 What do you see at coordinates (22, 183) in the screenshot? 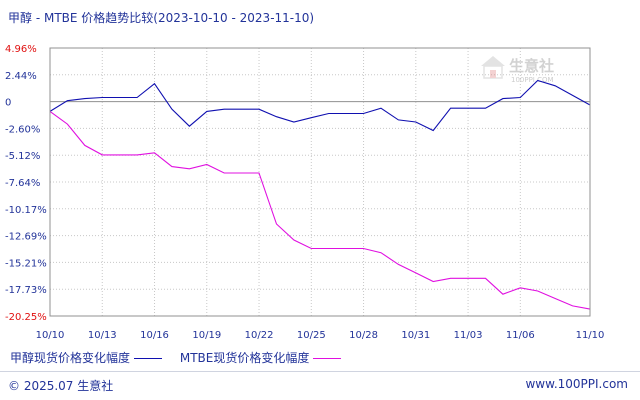
I see `y-tick-label: -7.64%` at bounding box center [22, 183].